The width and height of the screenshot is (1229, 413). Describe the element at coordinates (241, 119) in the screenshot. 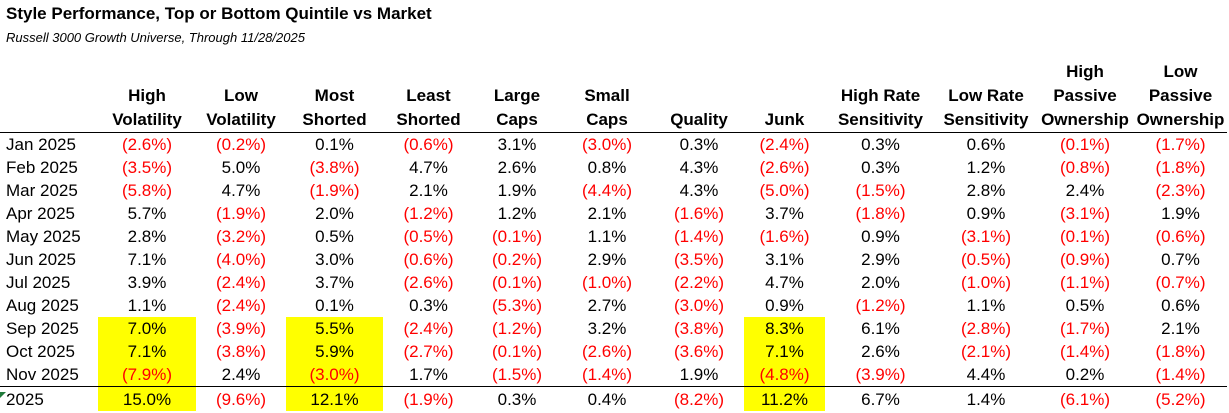

I see `column-header-line: Volatility` at that location.